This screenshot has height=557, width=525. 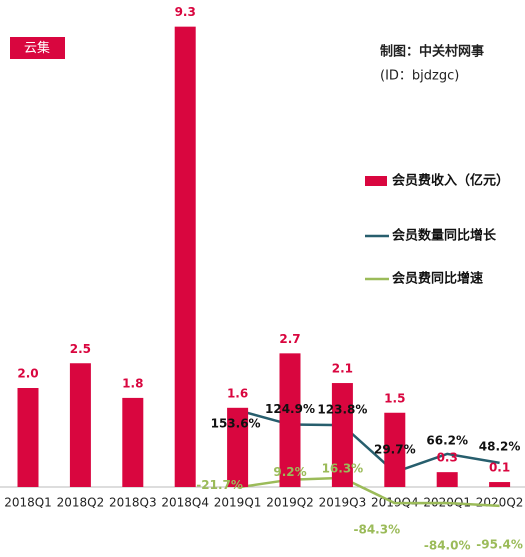 What do you see at coordinates (185, 12) in the screenshot?
I see `data-label: 9.3` at bounding box center [185, 12].